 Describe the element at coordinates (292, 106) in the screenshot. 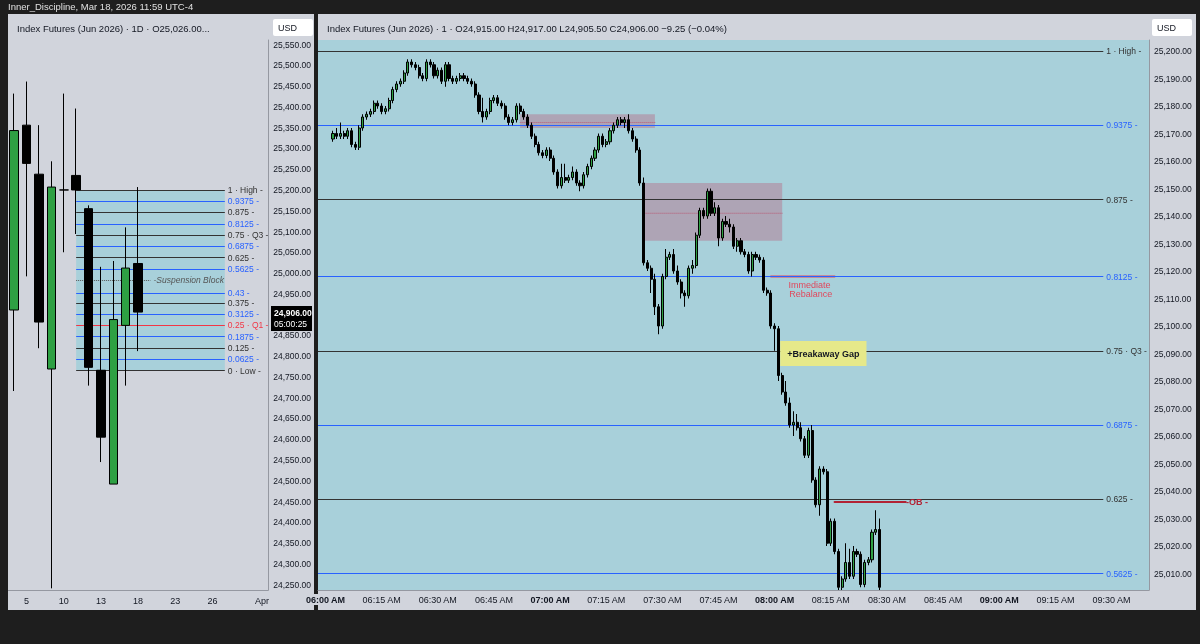

I see `y-tick-label: 25,400.00` at that location.